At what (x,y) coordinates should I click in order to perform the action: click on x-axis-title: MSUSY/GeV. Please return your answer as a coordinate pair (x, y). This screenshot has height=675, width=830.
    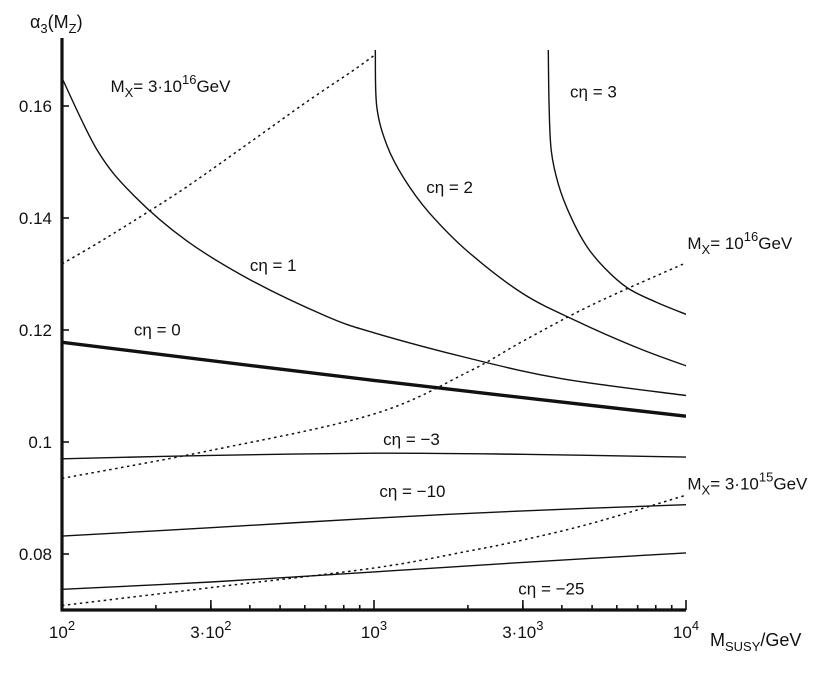
    Looking at the image, I should click on (755, 642).